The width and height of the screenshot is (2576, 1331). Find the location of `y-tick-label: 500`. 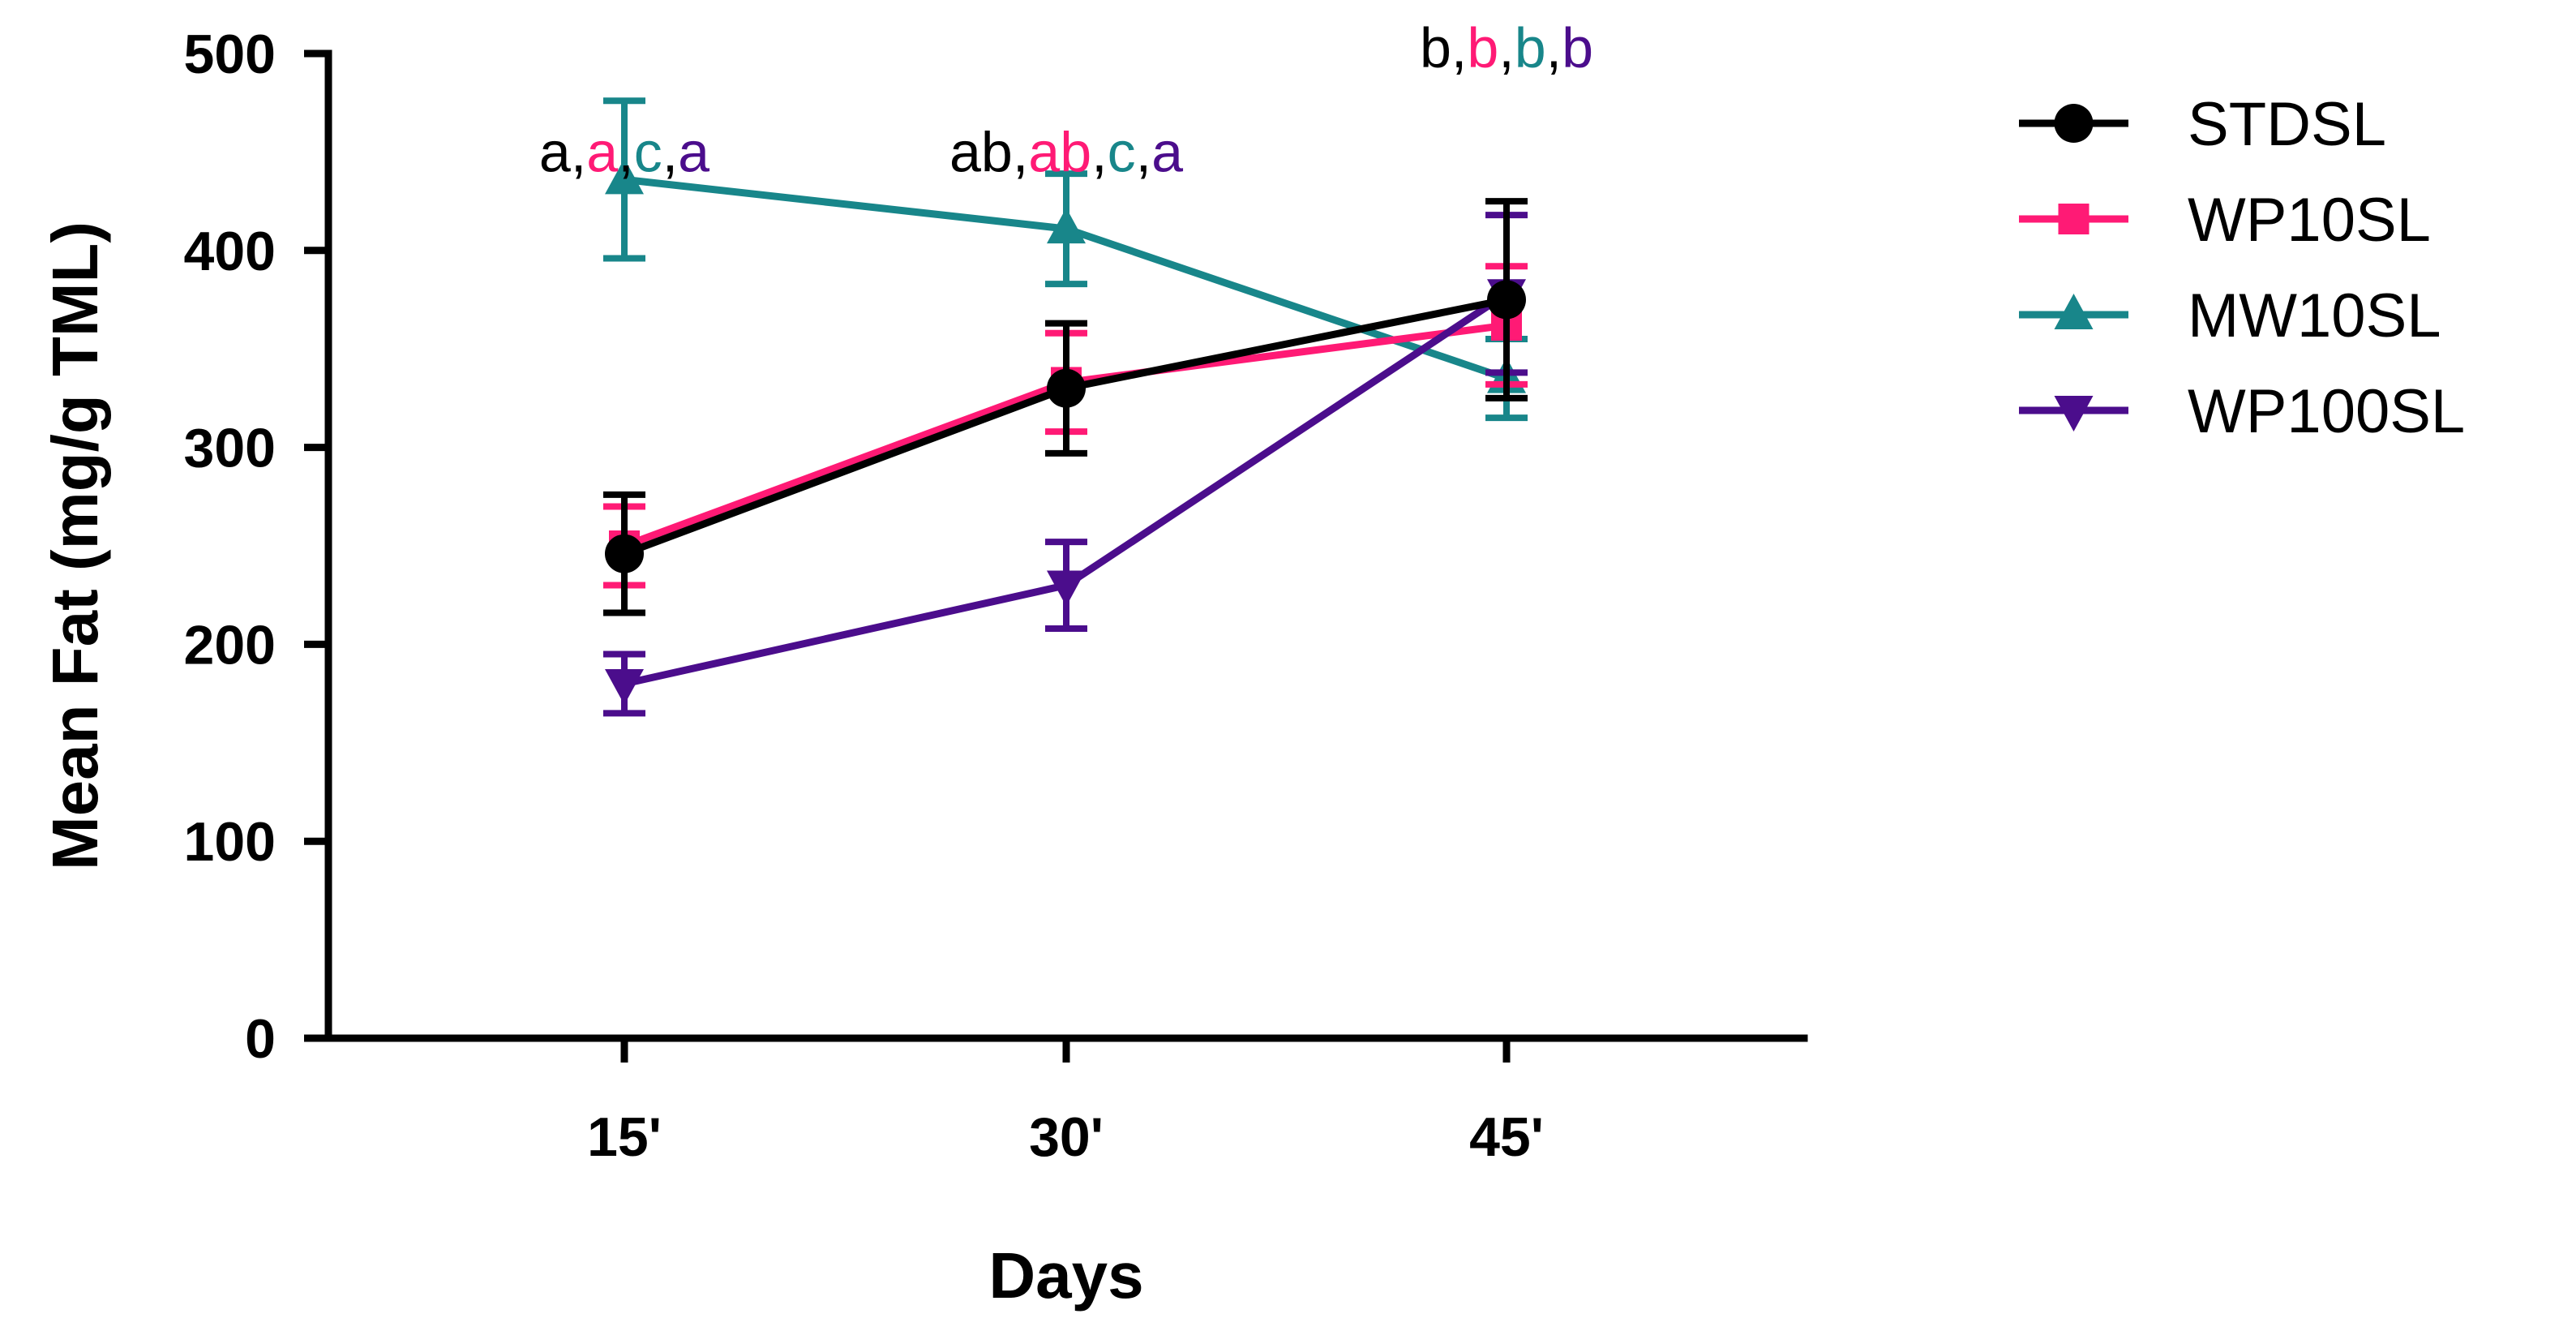

y-tick-label: 500 is located at coordinates (230, 54).